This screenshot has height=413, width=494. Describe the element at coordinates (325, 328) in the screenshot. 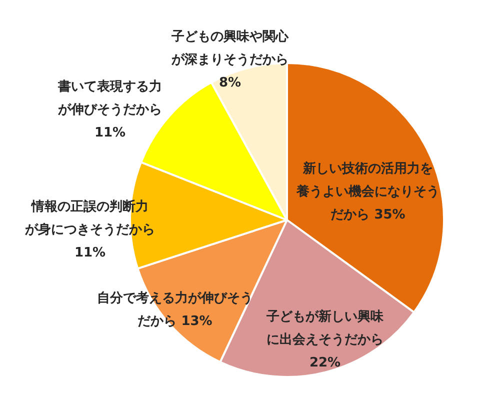

I see `slice-label: 子どもが新しい興味に出会えそうだから` at that location.